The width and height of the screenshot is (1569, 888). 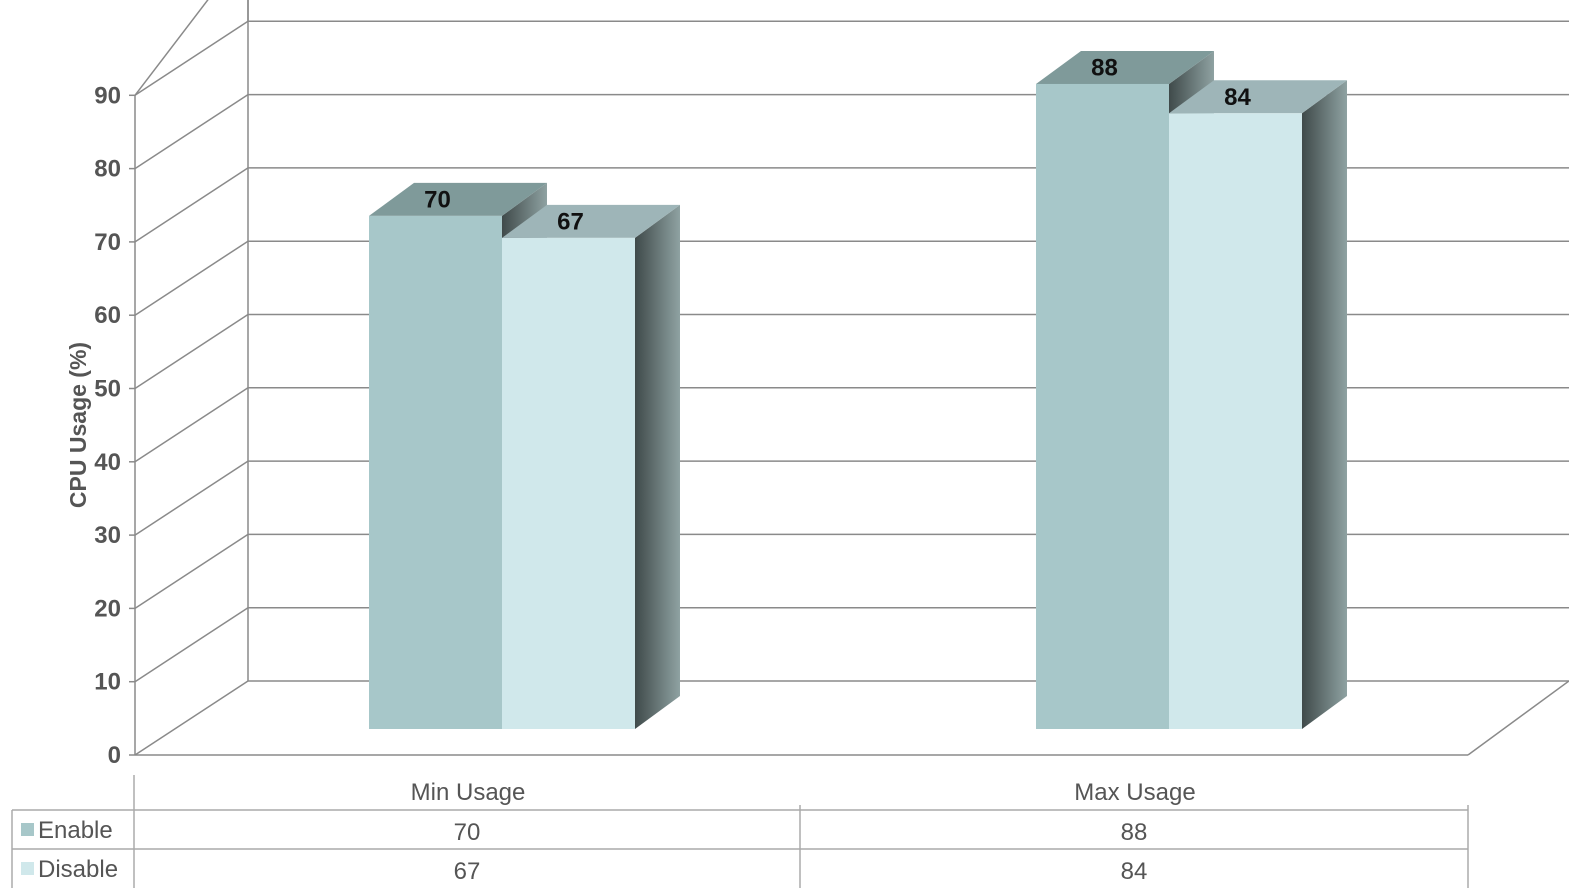 What do you see at coordinates (107, 389) in the screenshot?
I see `y-tick-label: 50` at bounding box center [107, 389].